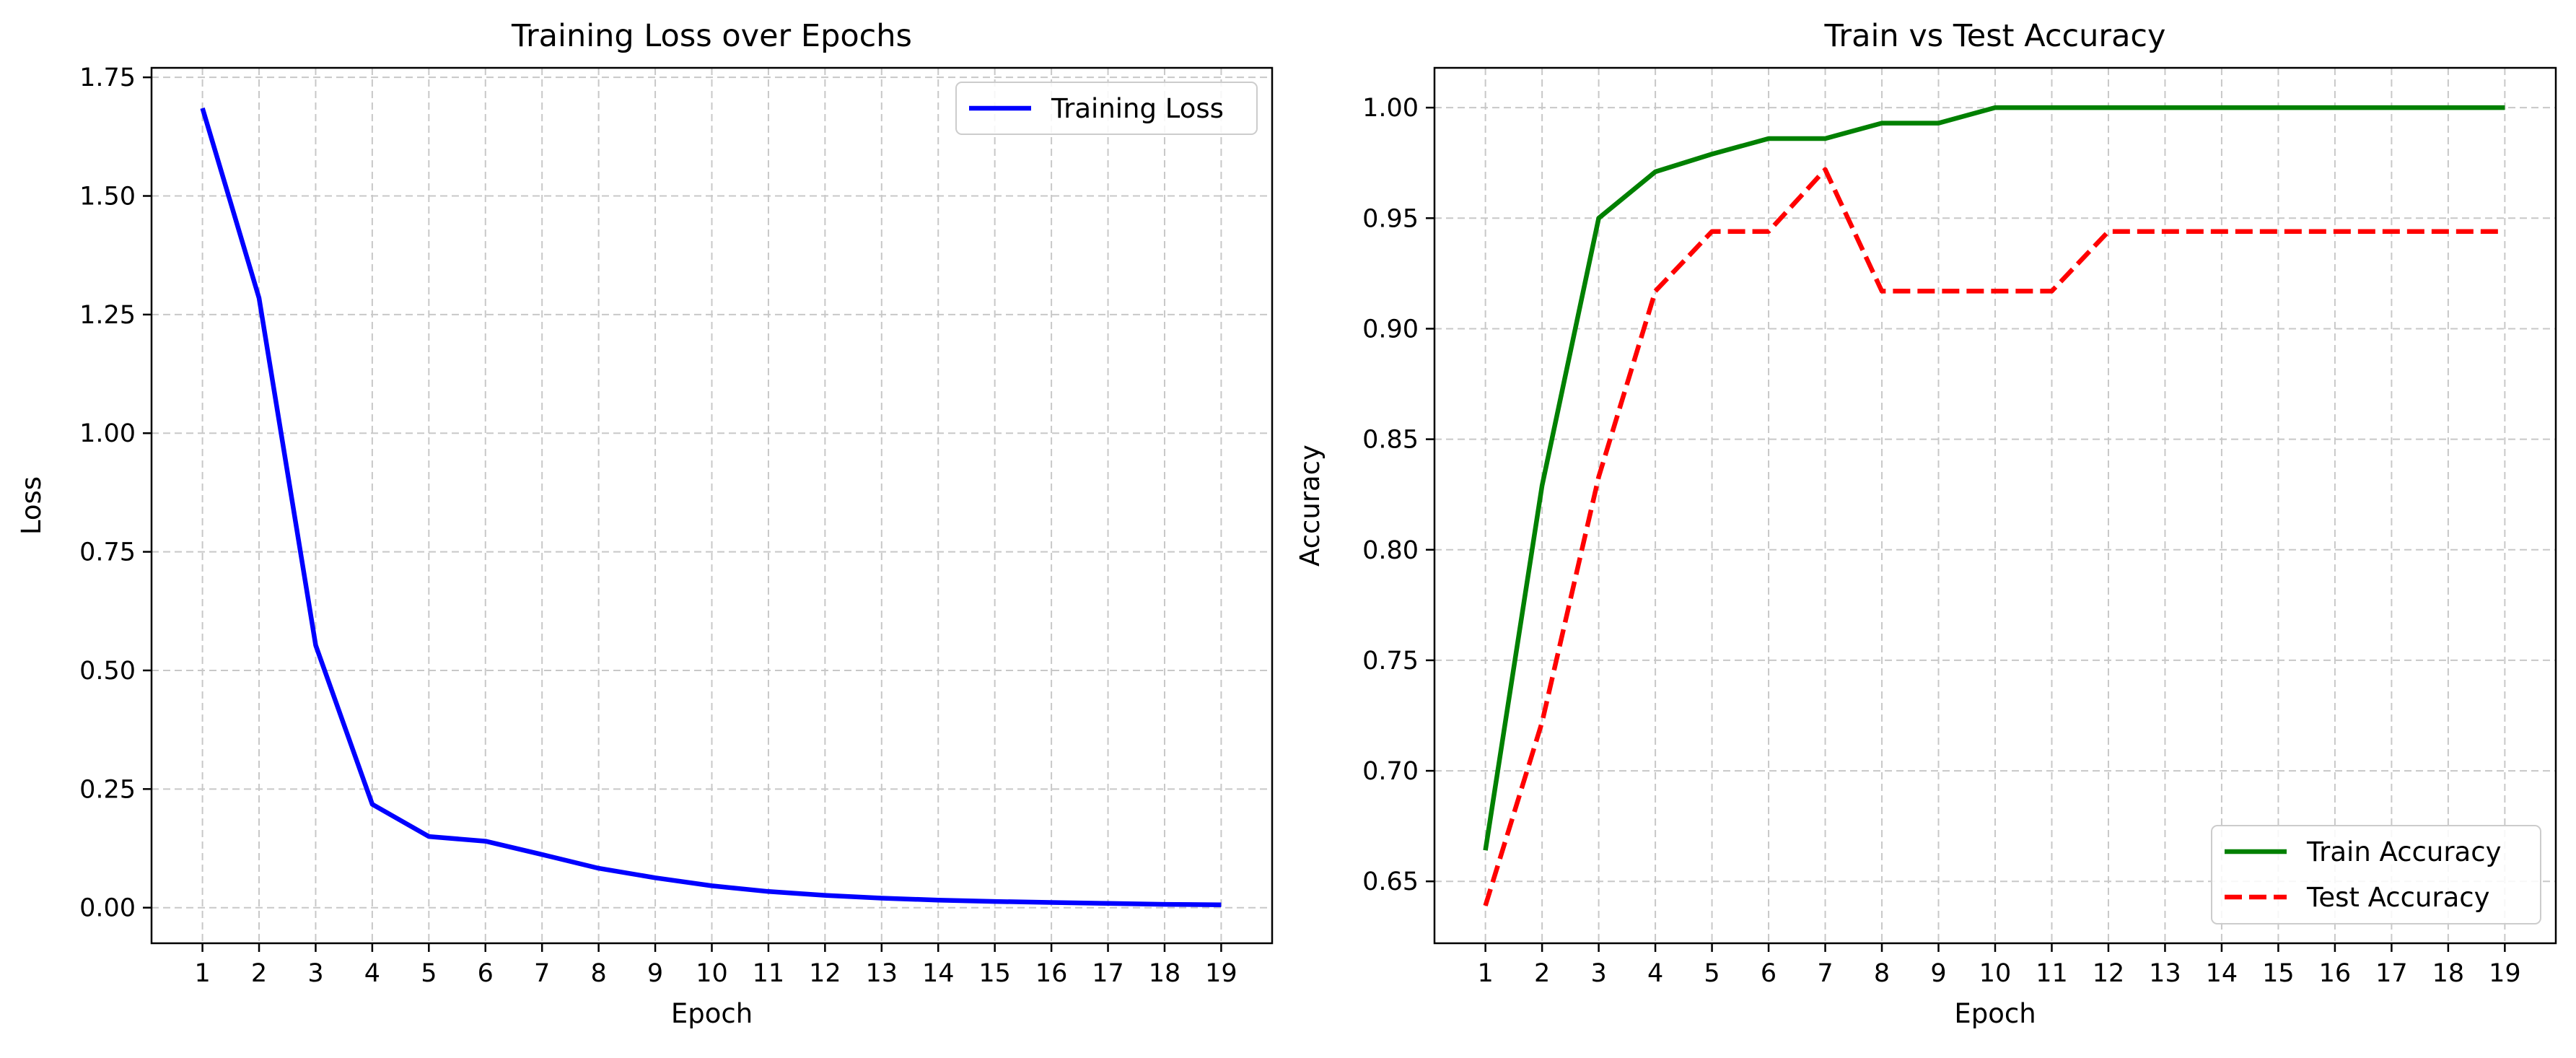  I want to click on legend: Training Loss, so click(1106, 108).